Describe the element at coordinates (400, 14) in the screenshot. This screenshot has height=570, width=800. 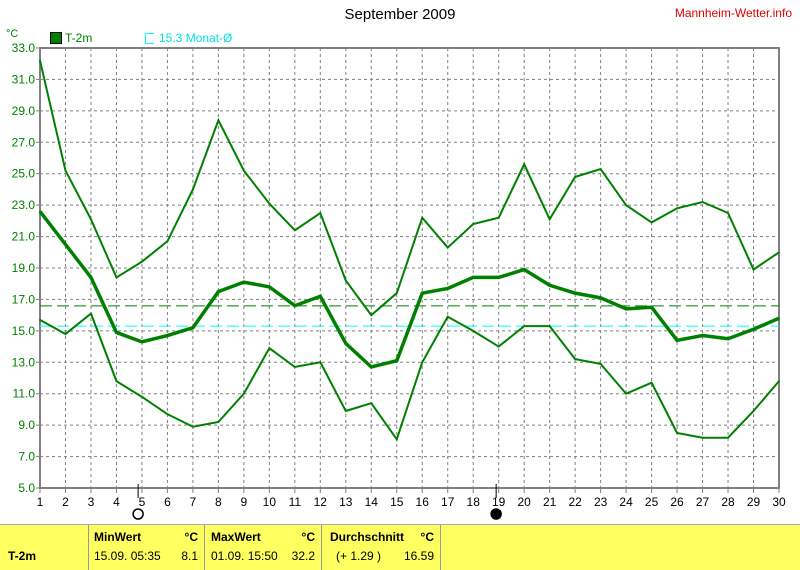
I see `chart-title: September 2009` at that location.